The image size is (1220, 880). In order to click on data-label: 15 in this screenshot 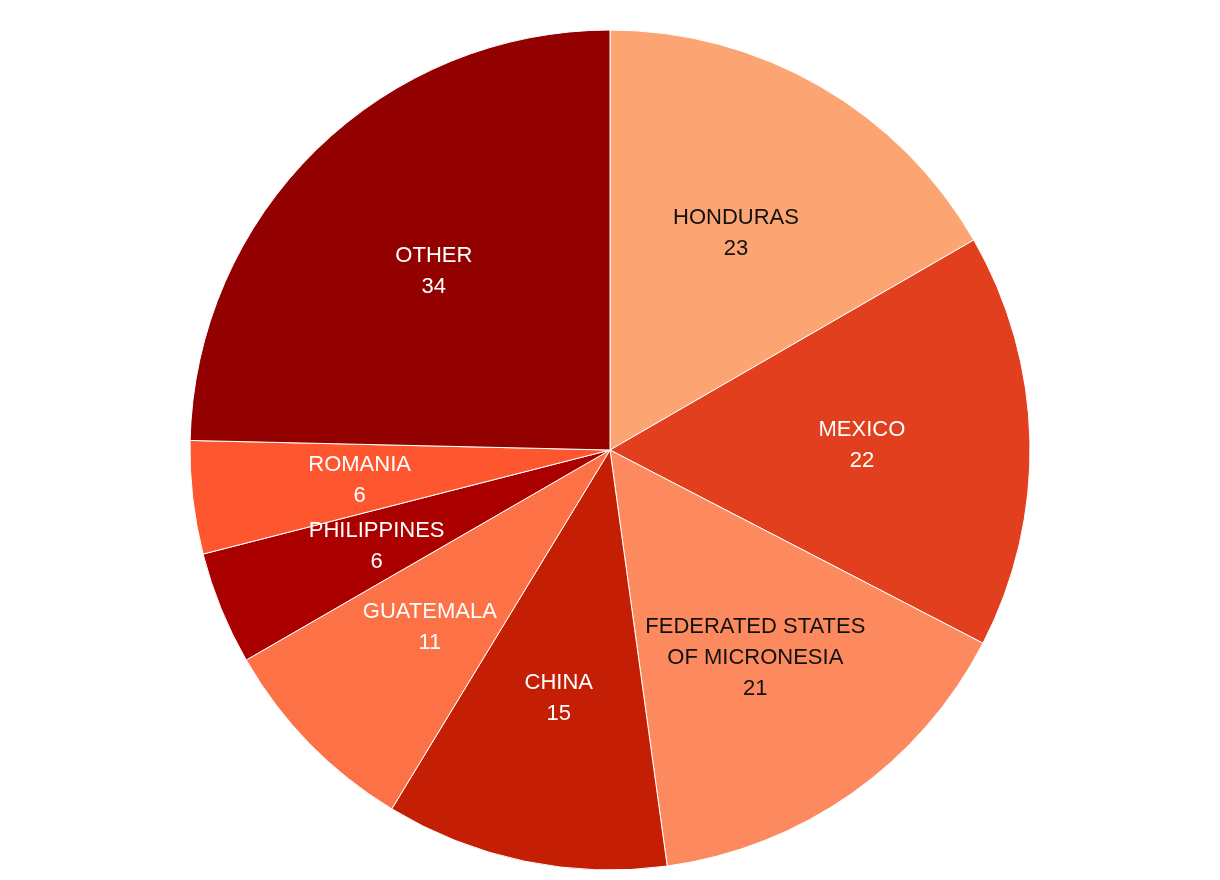, I will do `click(558, 712)`.